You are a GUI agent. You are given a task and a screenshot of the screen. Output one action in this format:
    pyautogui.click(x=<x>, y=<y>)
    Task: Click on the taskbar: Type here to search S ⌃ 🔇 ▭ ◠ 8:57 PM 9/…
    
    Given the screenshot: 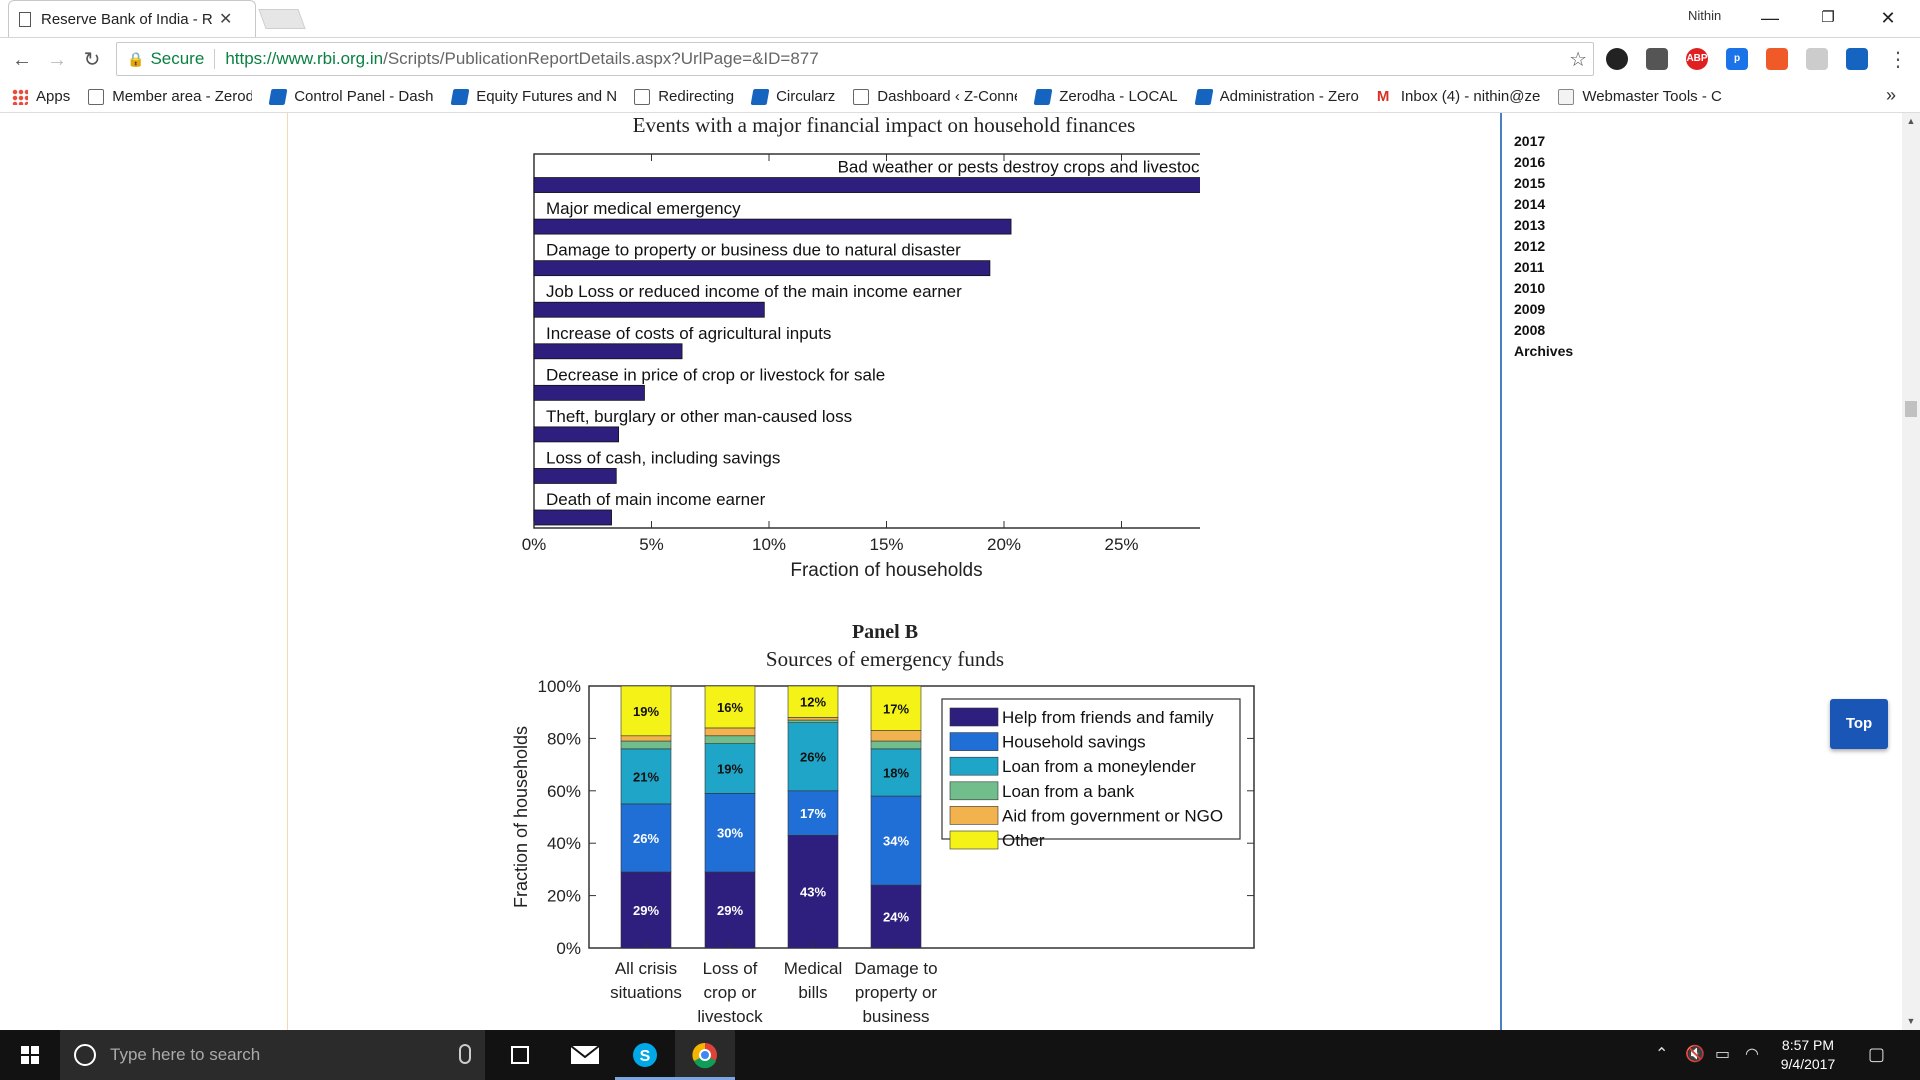 What is the action you would take?
    pyautogui.click(x=960, y=1055)
    